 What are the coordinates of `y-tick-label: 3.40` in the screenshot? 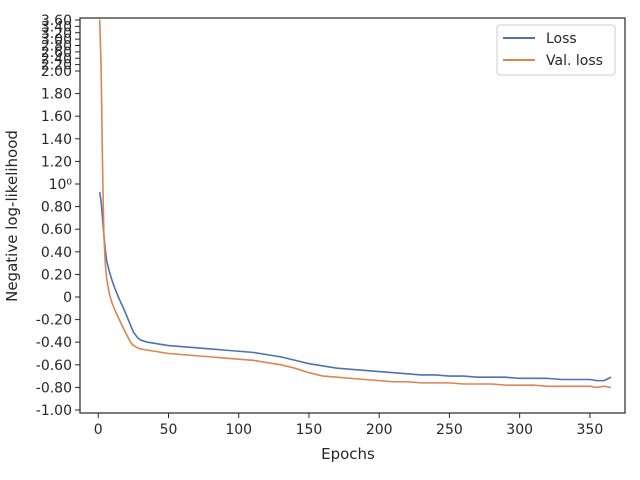 It's located at (56, 27).